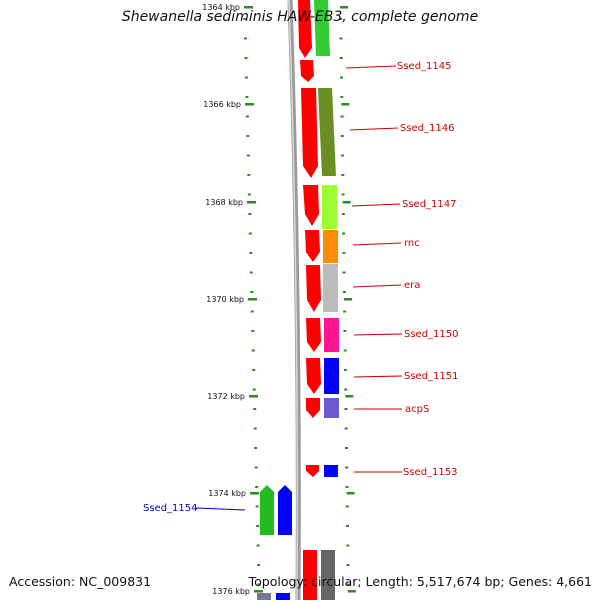 The width and height of the screenshot is (600, 604). What do you see at coordinates (412, 285) in the screenshot?
I see `gene-label: era` at bounding box center [412, 285].